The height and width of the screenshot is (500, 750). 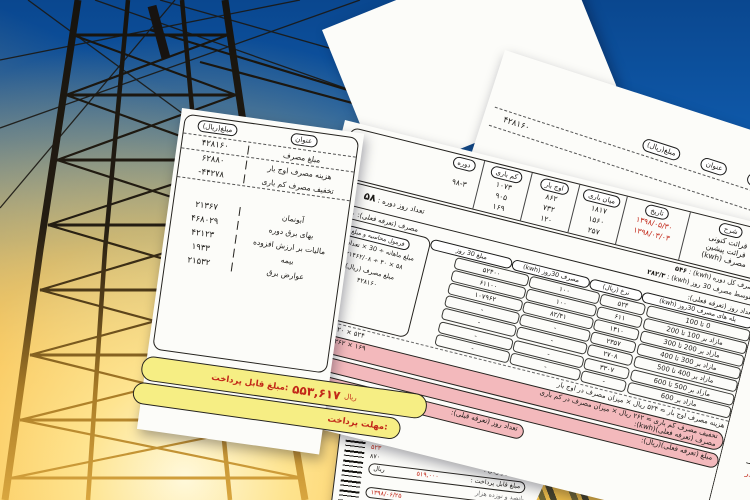 I want to click on days-label: تعداد روز دوره :, so click(x=401, y=206).